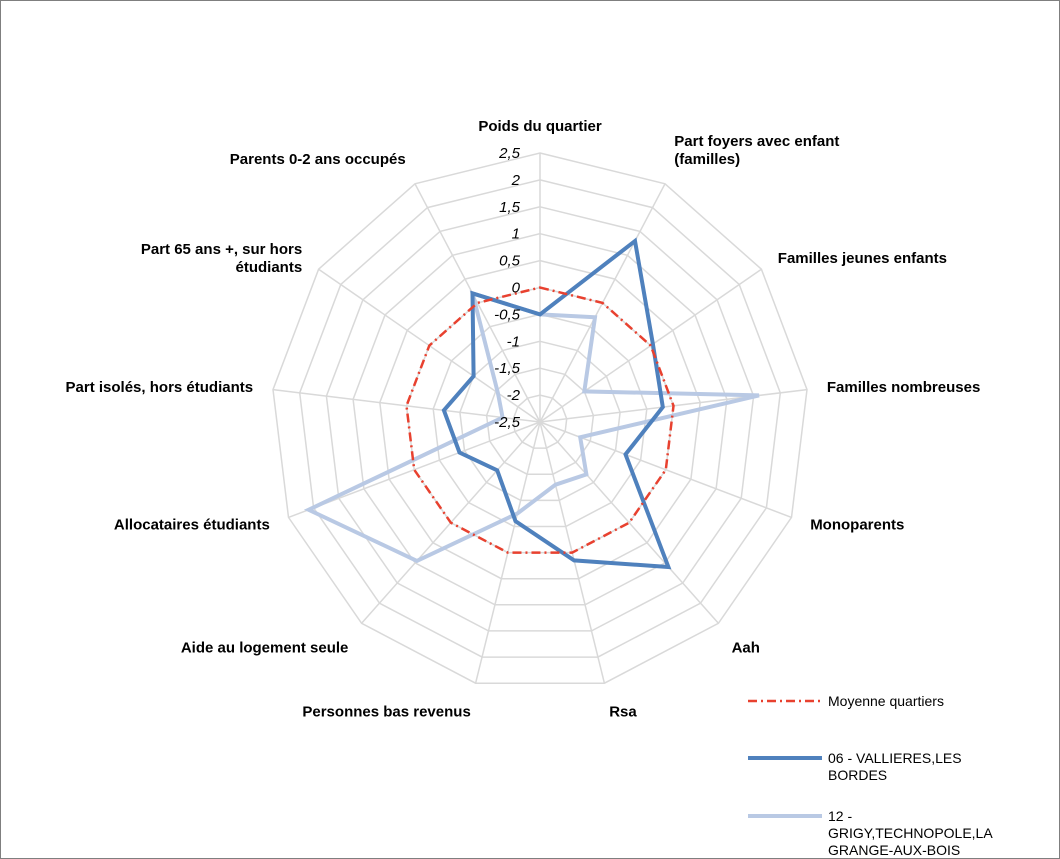 The image size is (1060, 859). I want to click on category-label-part-65-ans-sur-hors-etudiants: Part 65 ans +, sur hors étudiants, so click(221, 258).